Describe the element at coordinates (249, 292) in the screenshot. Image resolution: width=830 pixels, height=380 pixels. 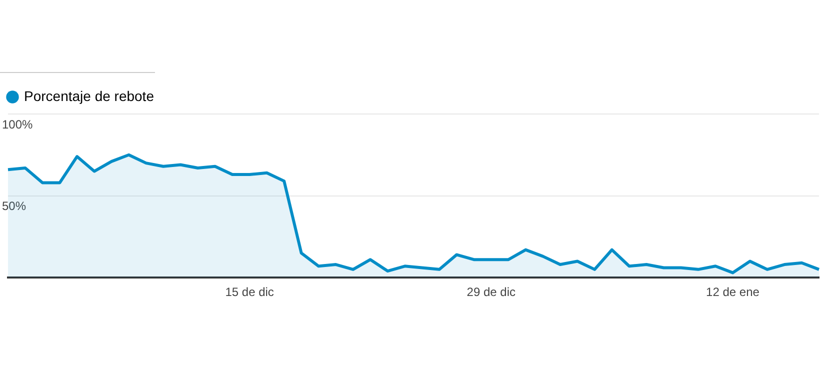
I see `x-tick-label: 15 de dic` at that location.